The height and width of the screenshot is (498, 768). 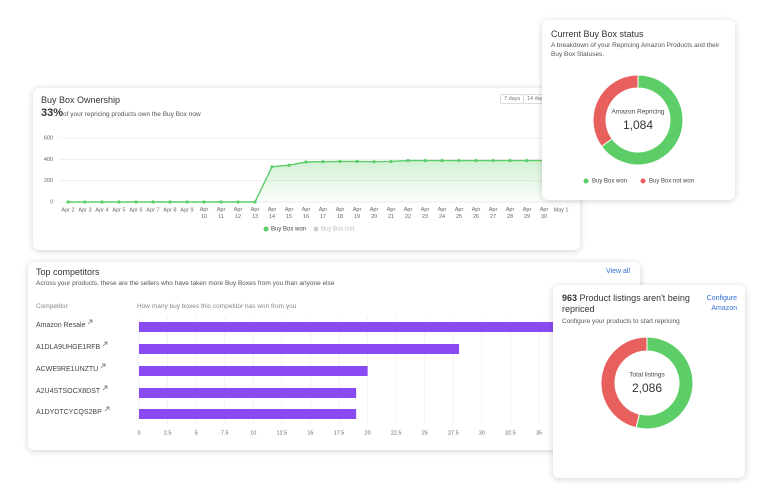 What do you see at coordinates (539, 433) in the screenshot?
I see `x-tick-label: 35` at bounding box center [539, 433].